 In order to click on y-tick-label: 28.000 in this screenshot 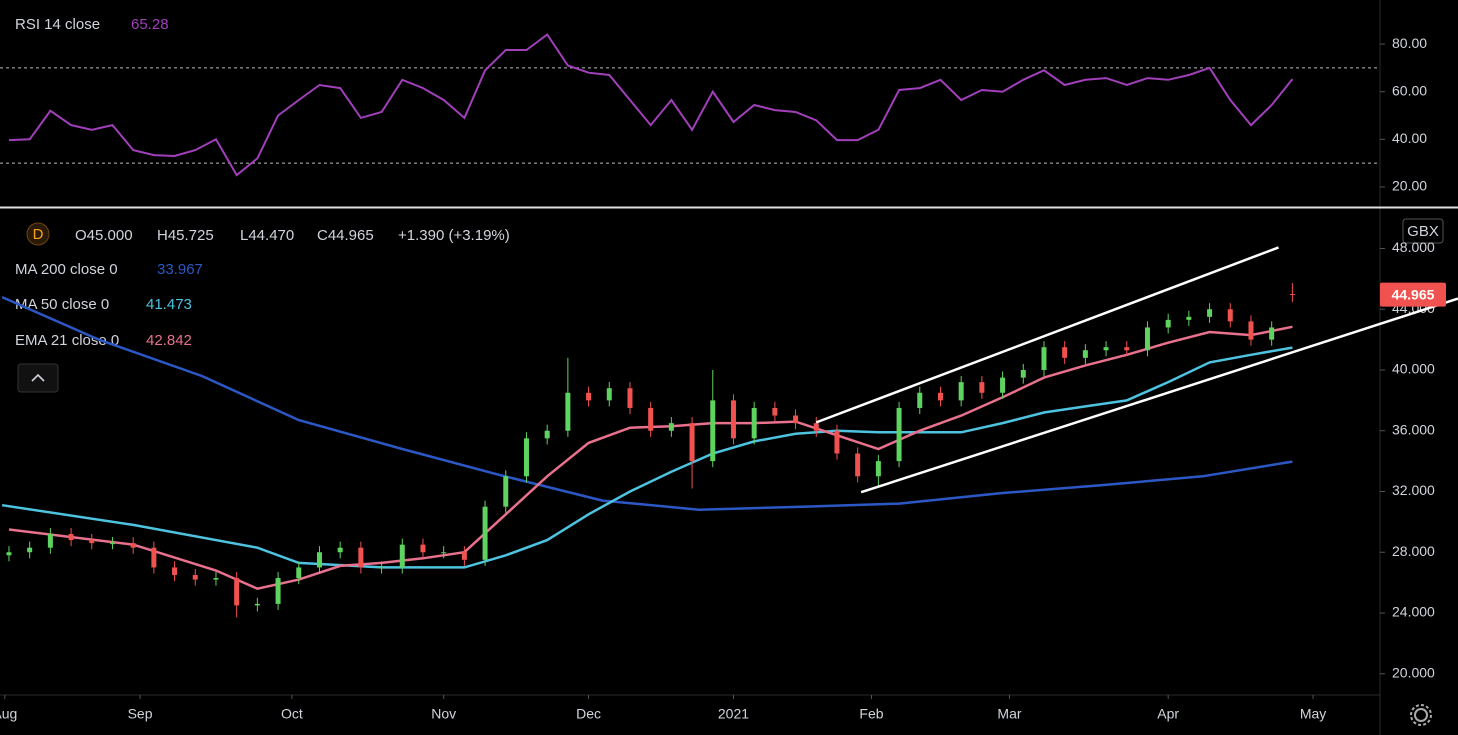, I will do `click(1413, 551)`.